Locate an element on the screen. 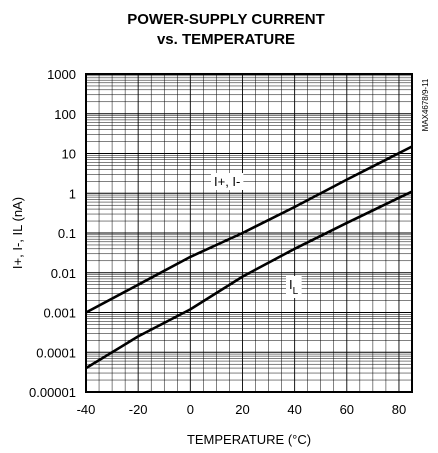 This screenshot has width=438, height=453. chart-title-line1: POWER-SUPPLY CURRENT is located at coordinates (226, 19).